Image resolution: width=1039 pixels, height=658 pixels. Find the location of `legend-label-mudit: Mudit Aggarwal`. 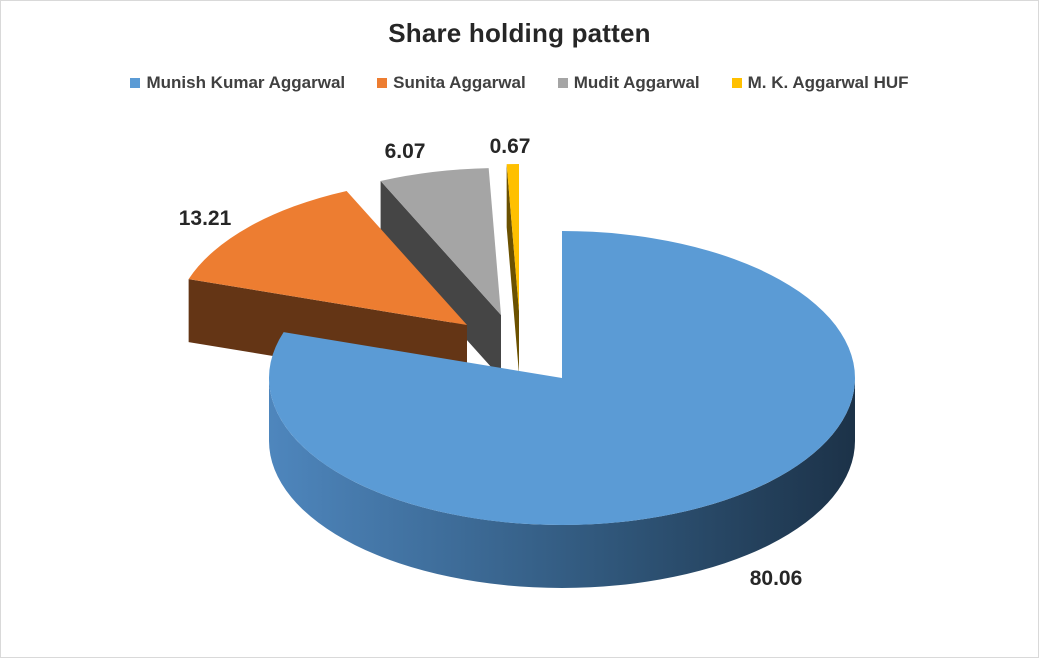

legend-label-mudit: Mudit Aggarwal is located at coordinates (636, 82).